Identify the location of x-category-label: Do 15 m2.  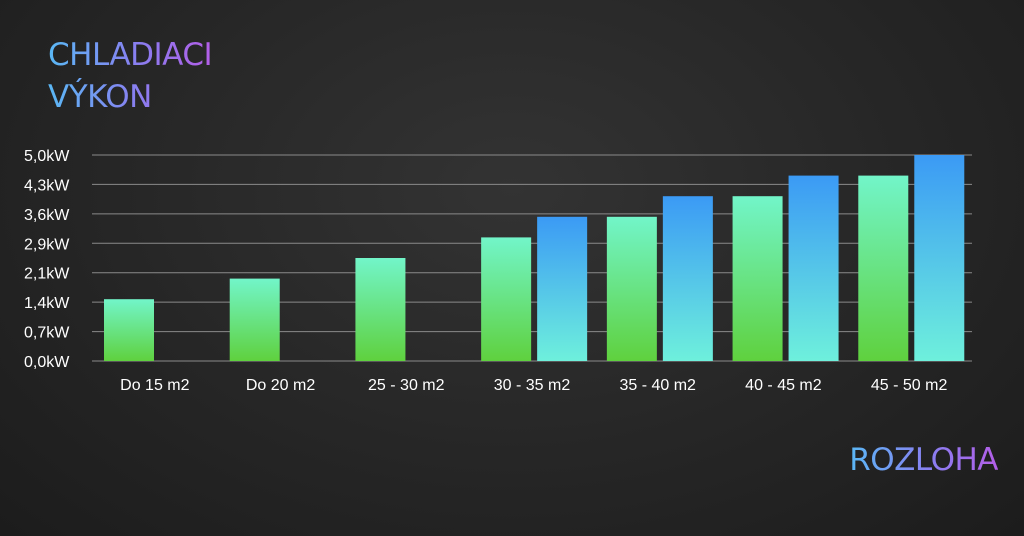
(154, 385).